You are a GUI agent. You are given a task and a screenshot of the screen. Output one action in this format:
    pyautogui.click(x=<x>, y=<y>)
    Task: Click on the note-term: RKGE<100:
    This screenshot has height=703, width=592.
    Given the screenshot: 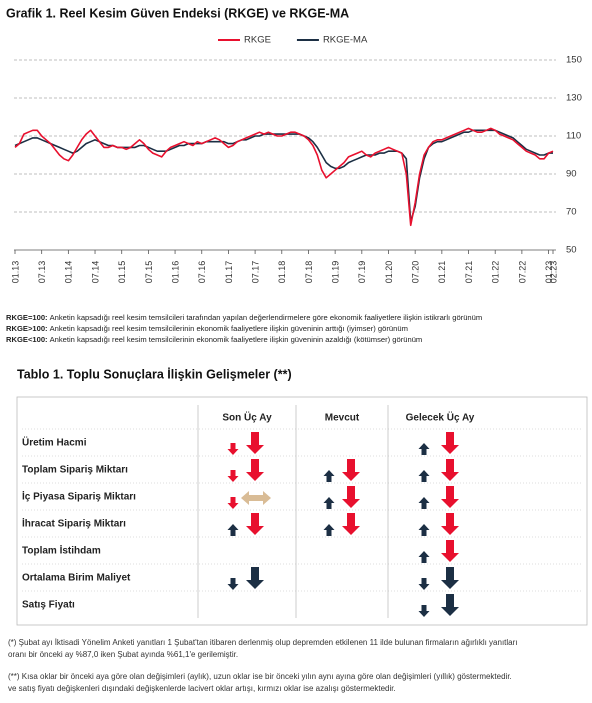 What is the action you would take?
    pyautogui.click(x=27, y=339)
    